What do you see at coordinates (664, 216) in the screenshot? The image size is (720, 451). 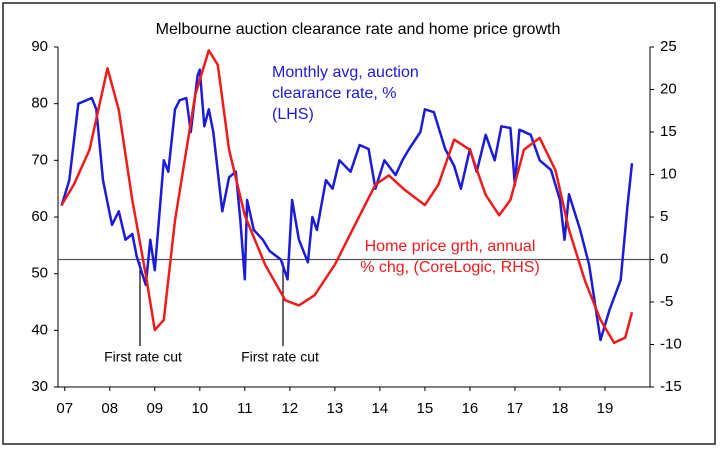 I see `y2-tick-label: 5` at bounding box center [664, 216].